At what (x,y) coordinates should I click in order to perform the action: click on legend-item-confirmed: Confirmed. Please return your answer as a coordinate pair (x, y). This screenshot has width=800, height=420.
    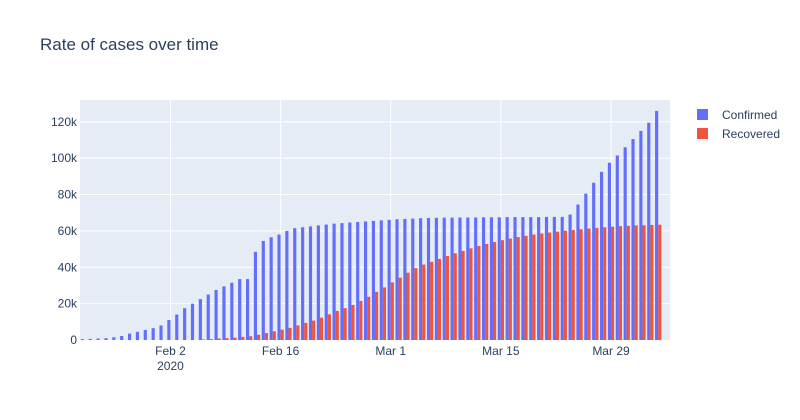
    Looking at the image, I should click on (737, 115).